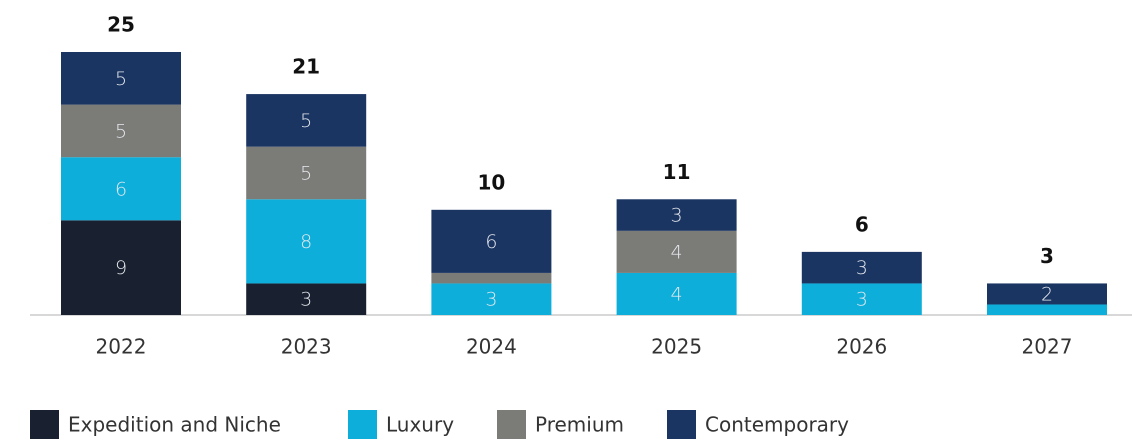 The width and height of the screenshot is (1132, 443). I want to click on segment-label: 8, so click(306, 242).